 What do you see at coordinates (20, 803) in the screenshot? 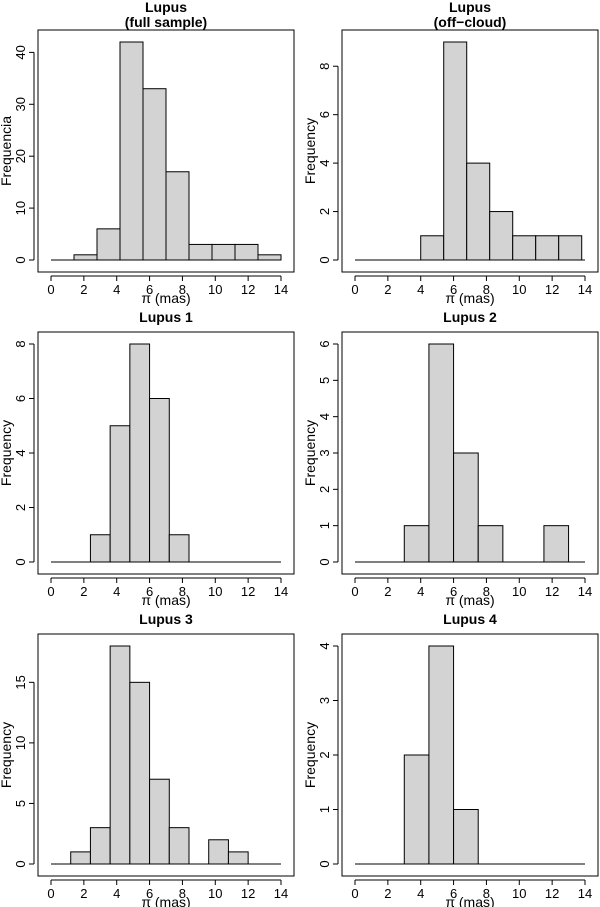
I see `y-tick-label: 5` at bounding box center [20, 803].